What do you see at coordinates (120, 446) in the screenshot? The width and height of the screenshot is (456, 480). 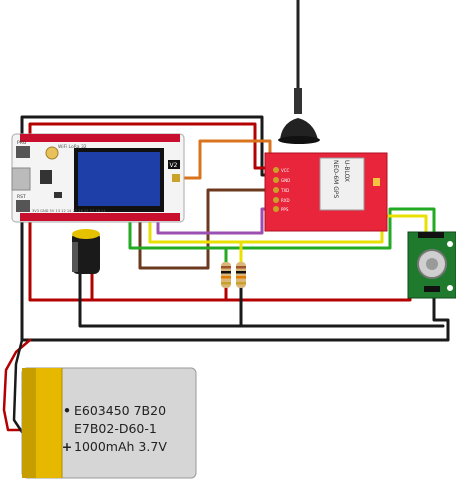 I see `battery-capacity: 1000mAh 3.7V` at bounding box center [120, 446].